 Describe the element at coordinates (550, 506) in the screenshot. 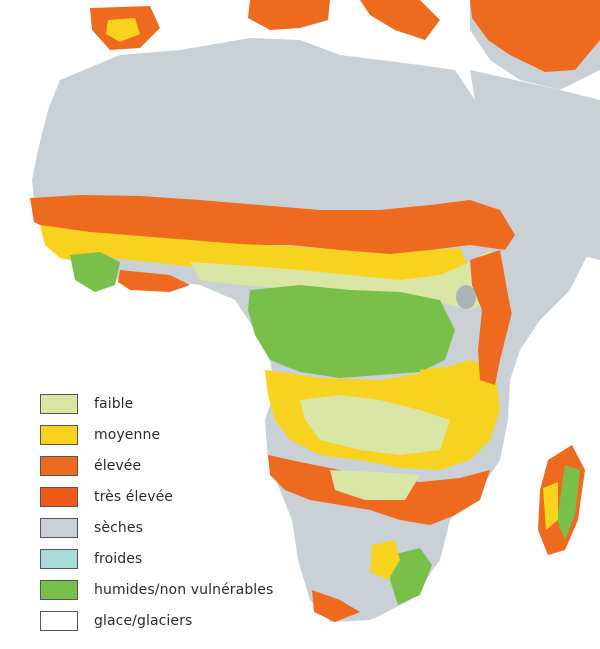

I see `madagascar-medium` at that location.